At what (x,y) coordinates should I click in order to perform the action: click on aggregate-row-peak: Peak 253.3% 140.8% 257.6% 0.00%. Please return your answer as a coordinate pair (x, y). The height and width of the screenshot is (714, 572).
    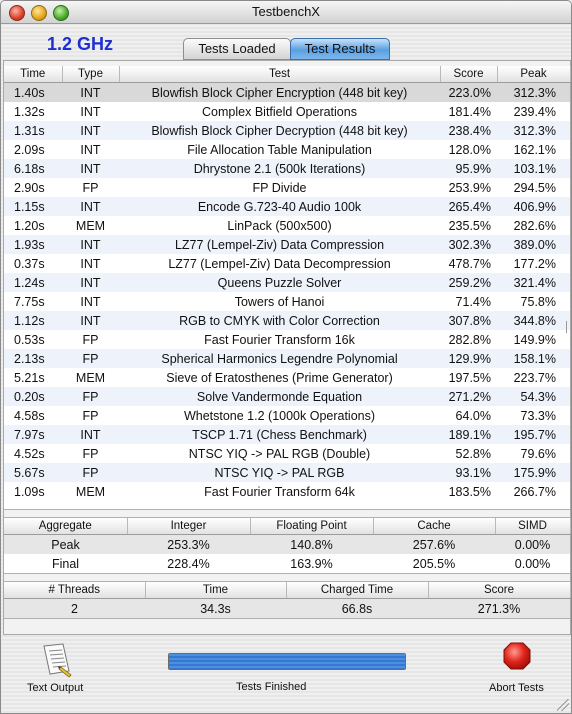
    Looking at the image, I should click on (287, 544).